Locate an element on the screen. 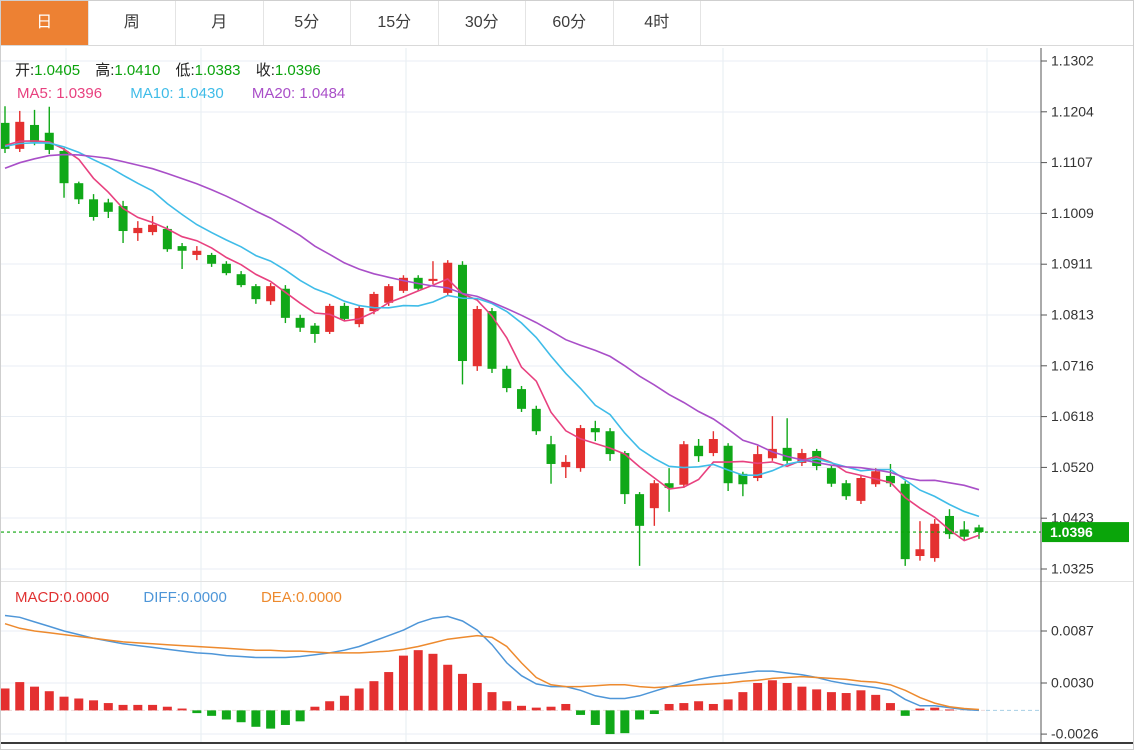 The height and width of the screenshot is (750, 1134). tab-30min: 30分 is located at coordinates (482, 23).